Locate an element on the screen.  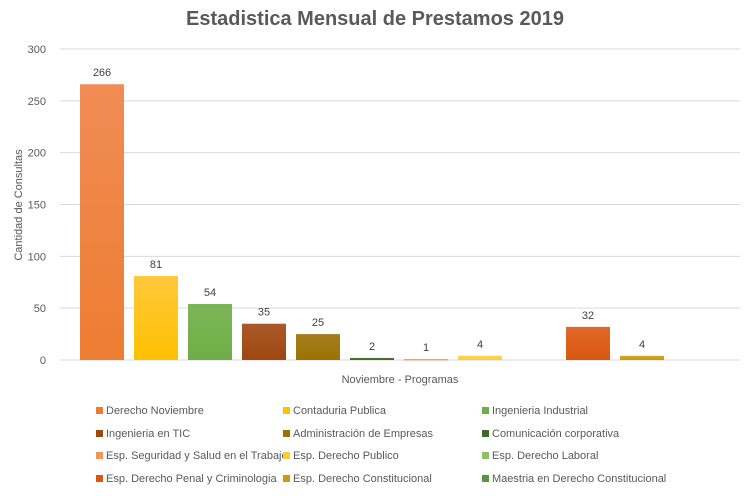
legend-item: Ingenieria en TIC is located at coordinates (143, 434).